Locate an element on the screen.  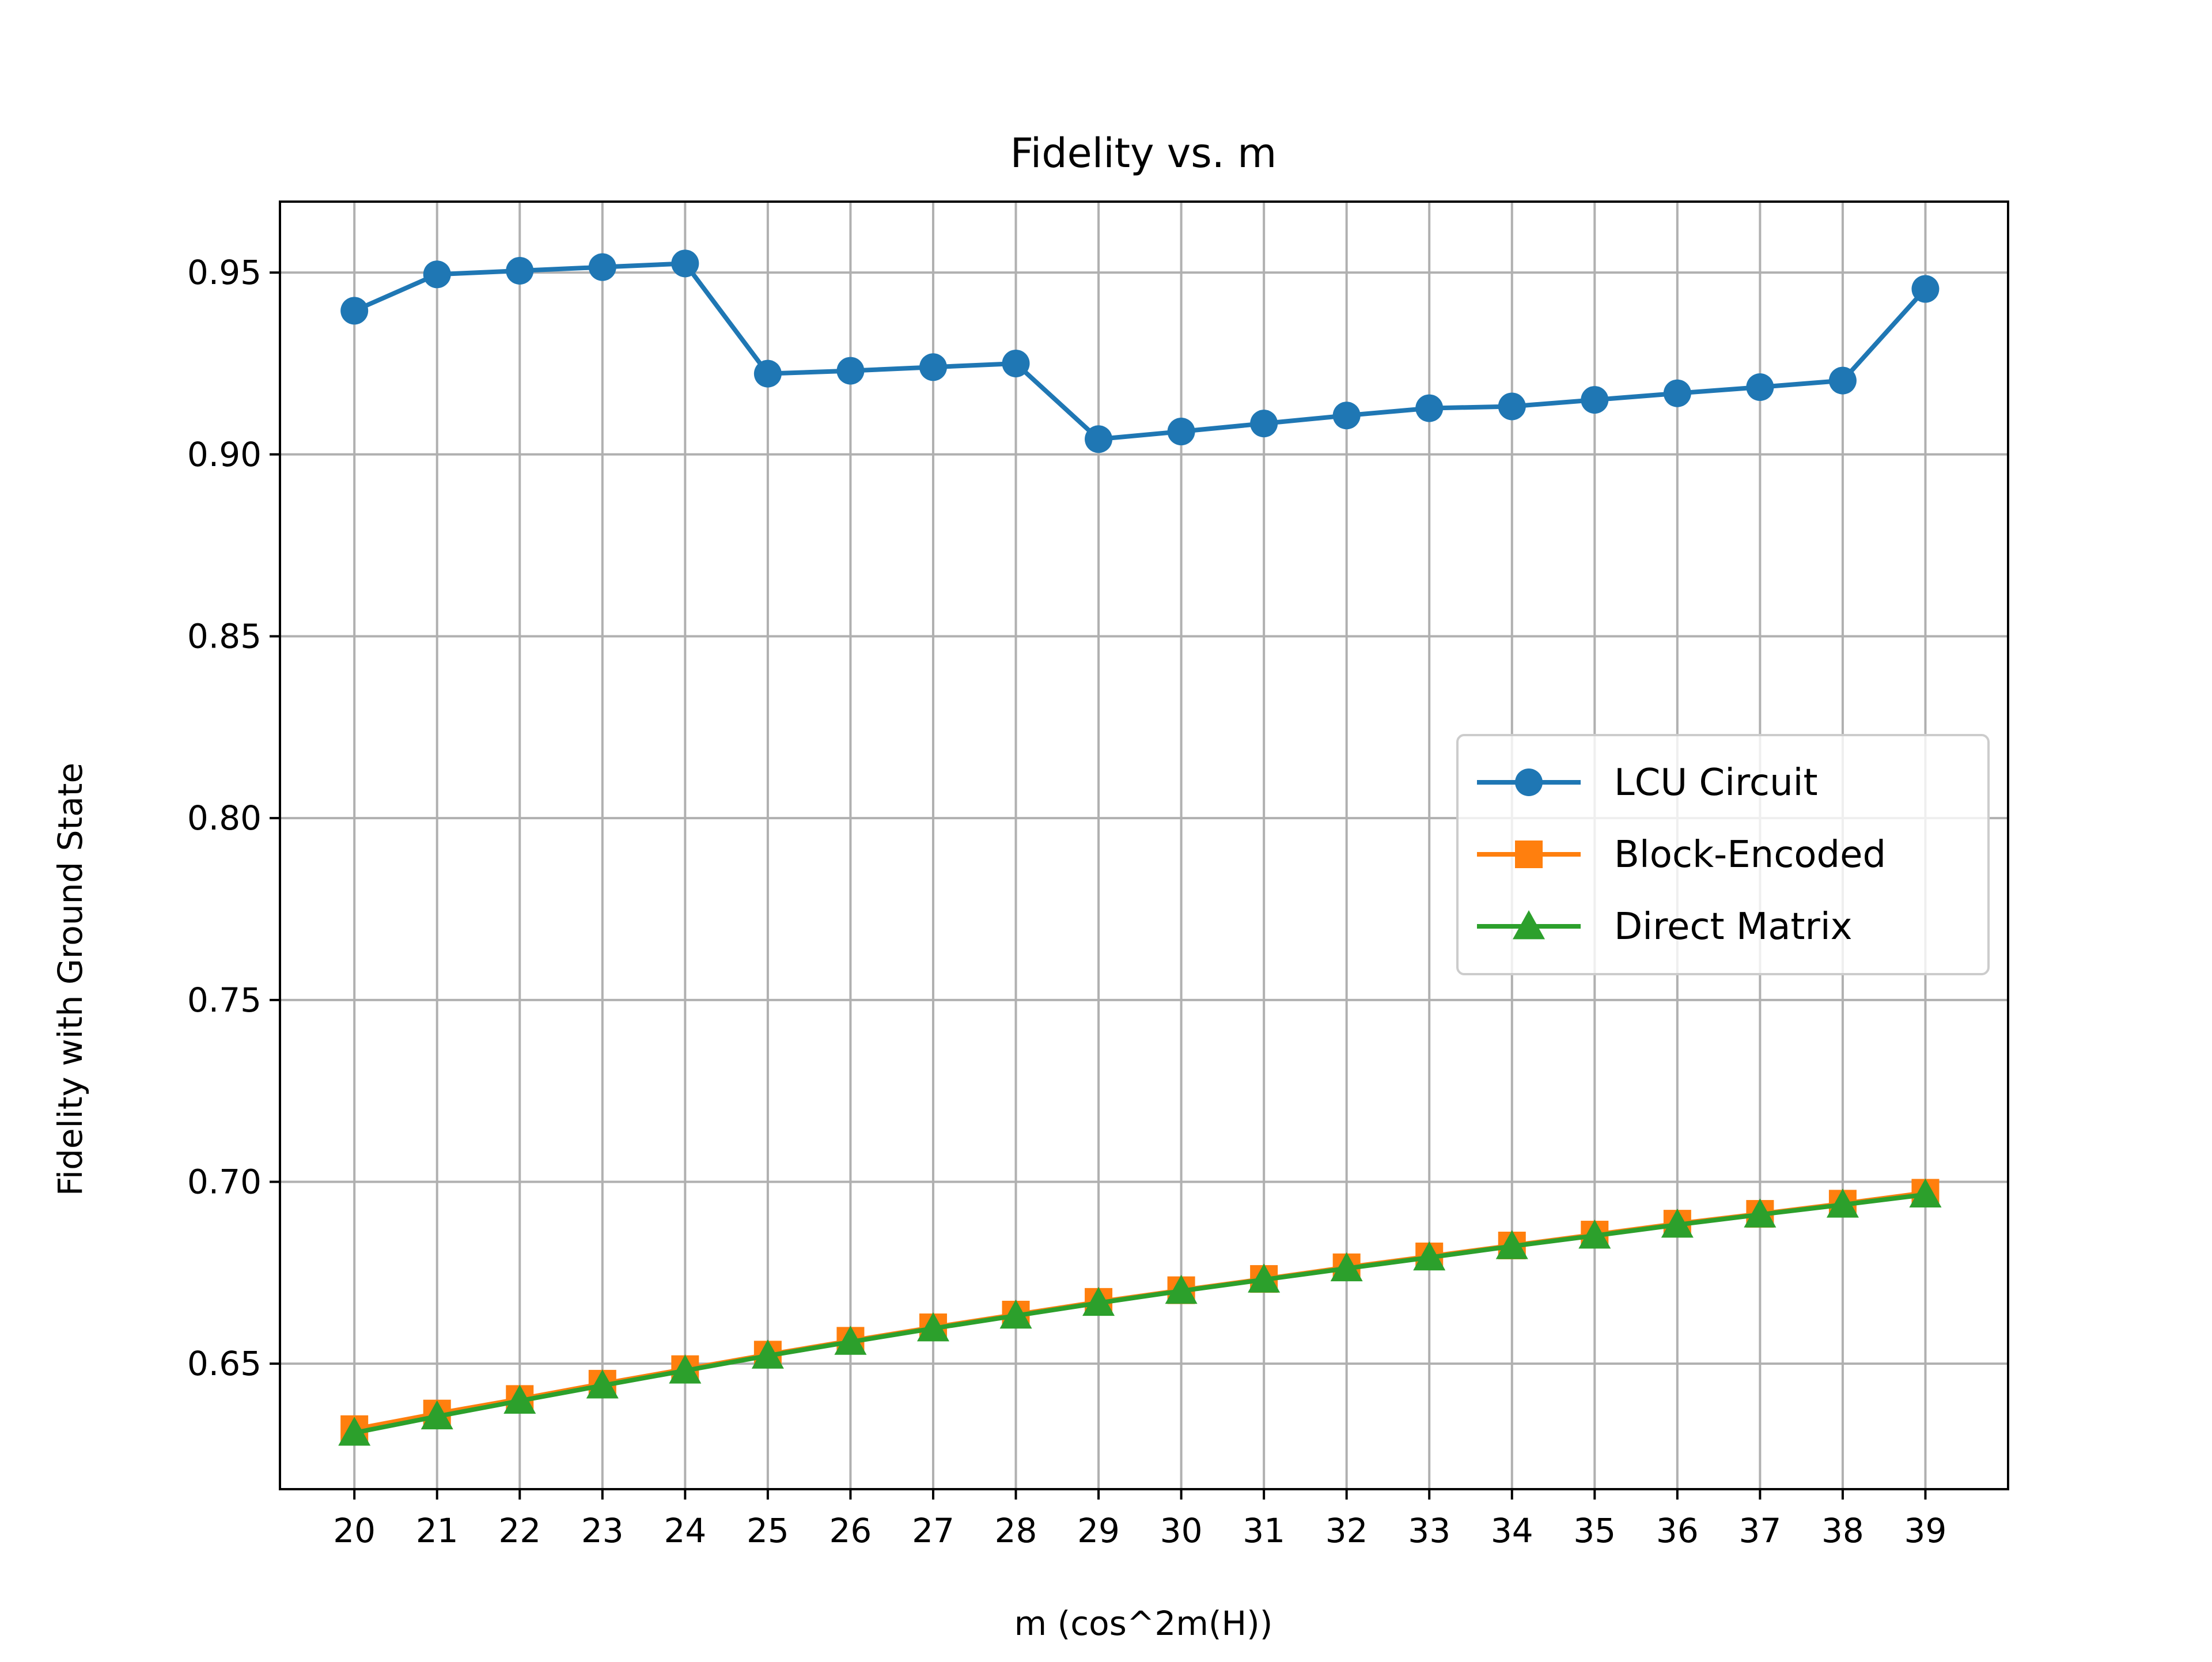
series-line-lcu-circuit is located at coordinates (1140, 352).